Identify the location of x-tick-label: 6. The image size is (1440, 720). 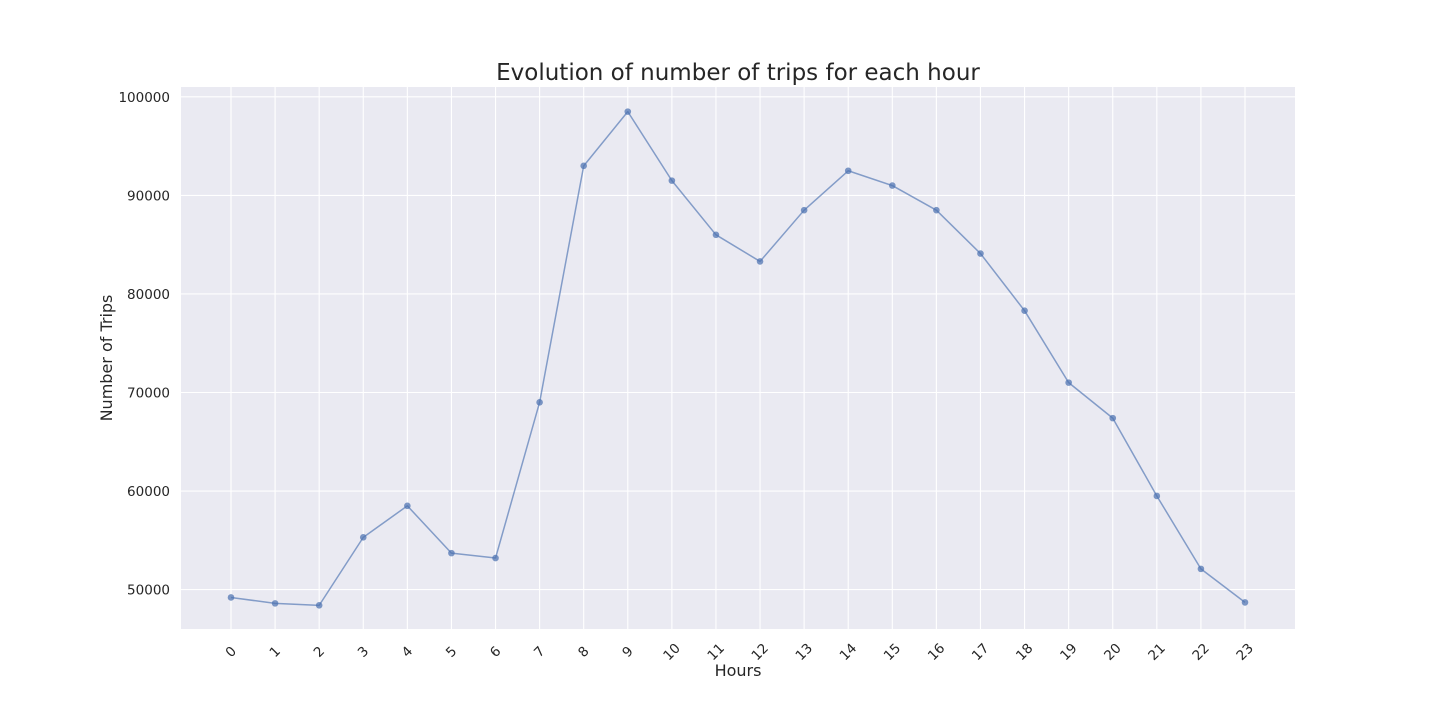
(495, 651).